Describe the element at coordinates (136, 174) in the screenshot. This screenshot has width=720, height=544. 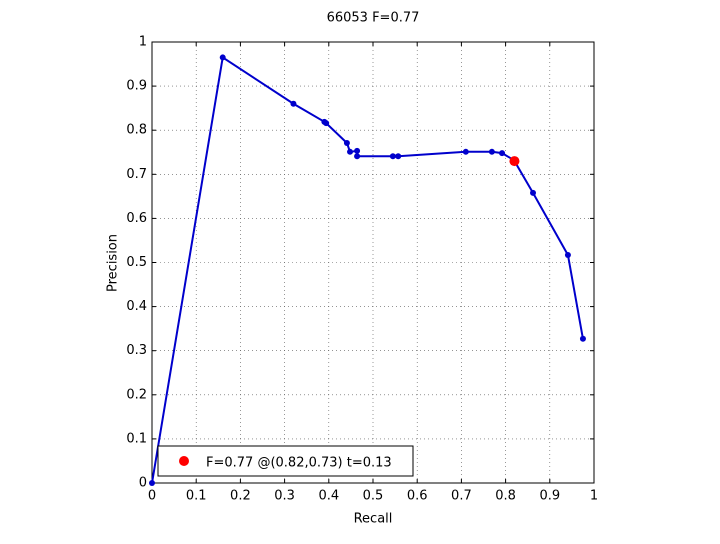
I see `y-tick-label: 0.7` at that location.